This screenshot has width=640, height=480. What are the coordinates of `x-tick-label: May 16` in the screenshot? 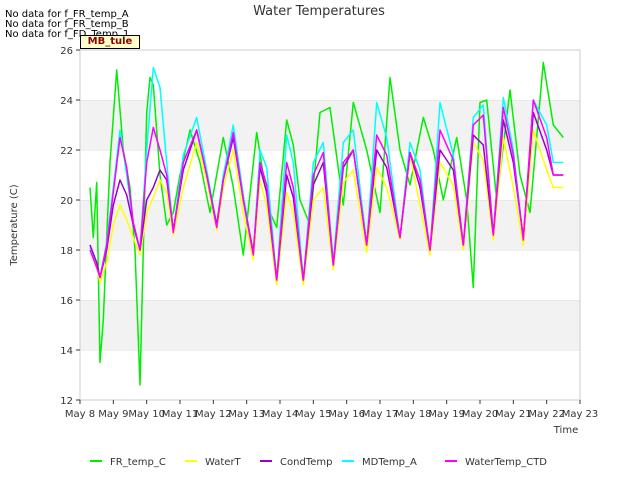 It's located at (346, 414).